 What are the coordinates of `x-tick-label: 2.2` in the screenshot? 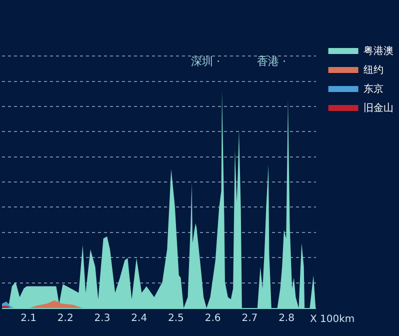 It's located at (65, 318).